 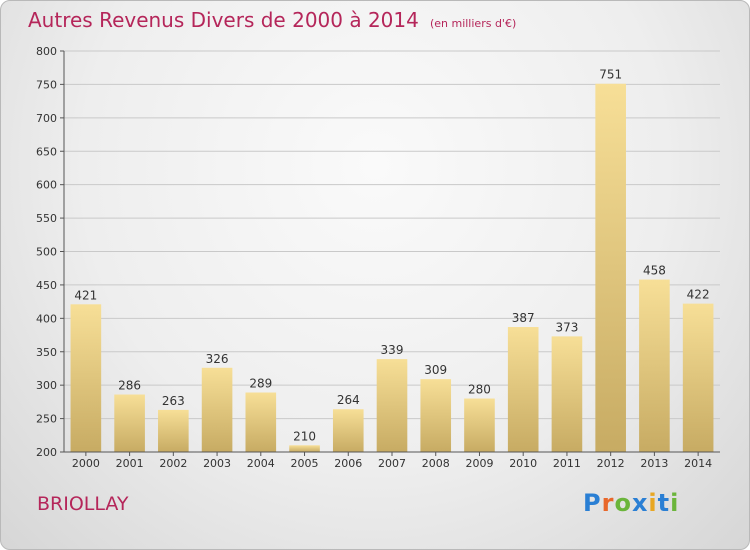 What do you see at coordinates (523, 318) in the screenshot?
I see `value-label-2010: 387` at bounding box center [523, 318].